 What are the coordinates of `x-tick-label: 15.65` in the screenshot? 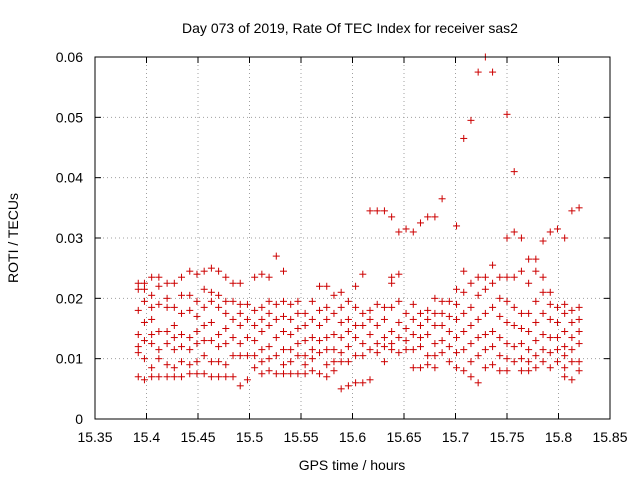 It's located at (403, 437).